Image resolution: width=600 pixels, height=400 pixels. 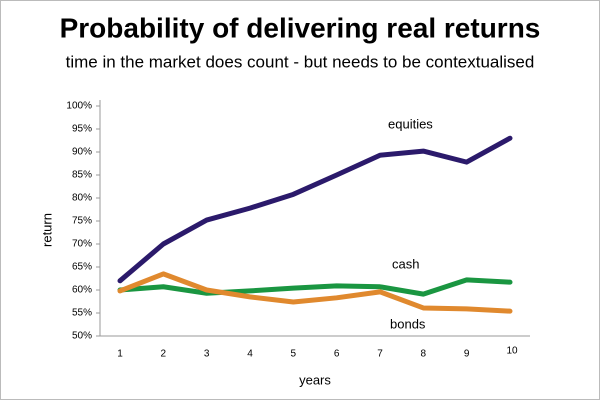 I want to click on x-axis-title: years, so click(x=315, y=379).